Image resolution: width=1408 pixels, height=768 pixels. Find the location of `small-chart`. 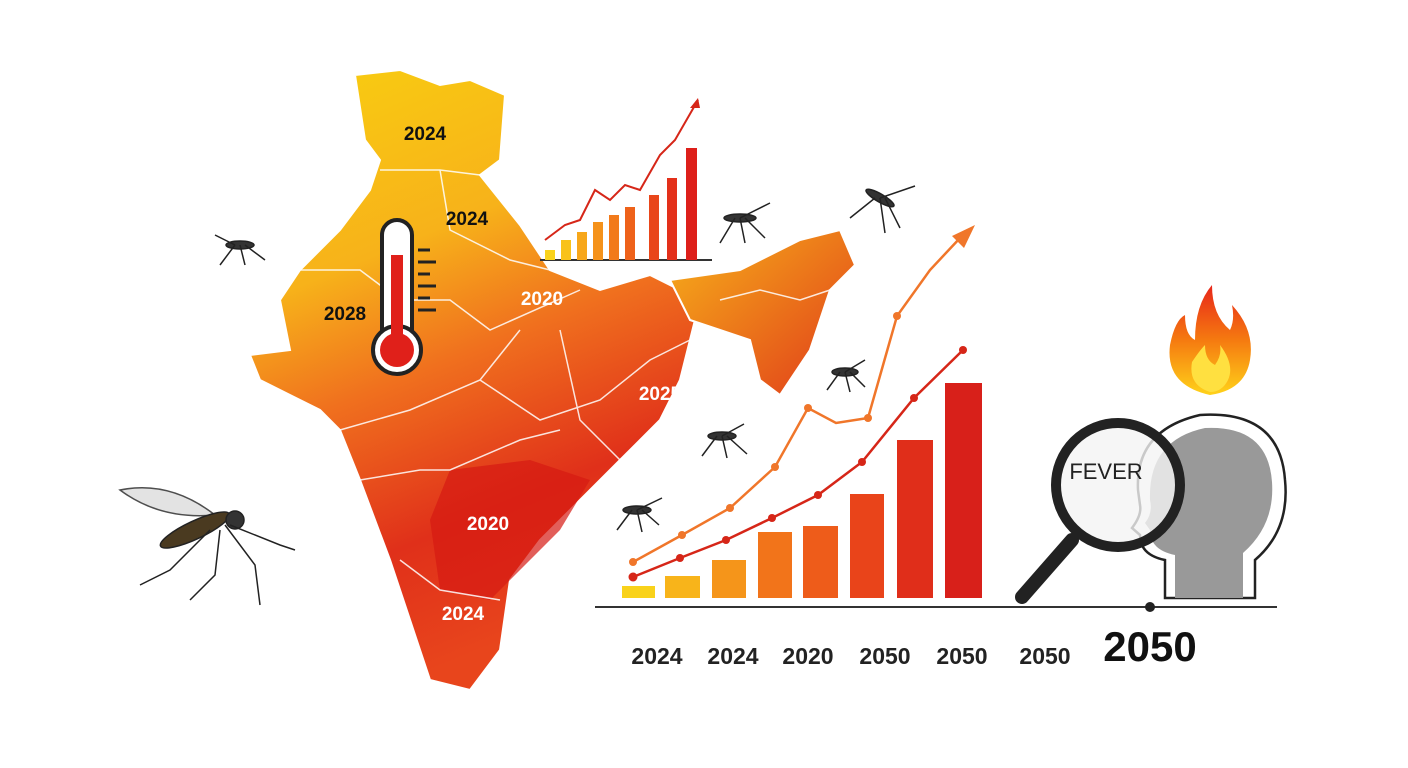

small-chart is located at coordinates (626, 179).